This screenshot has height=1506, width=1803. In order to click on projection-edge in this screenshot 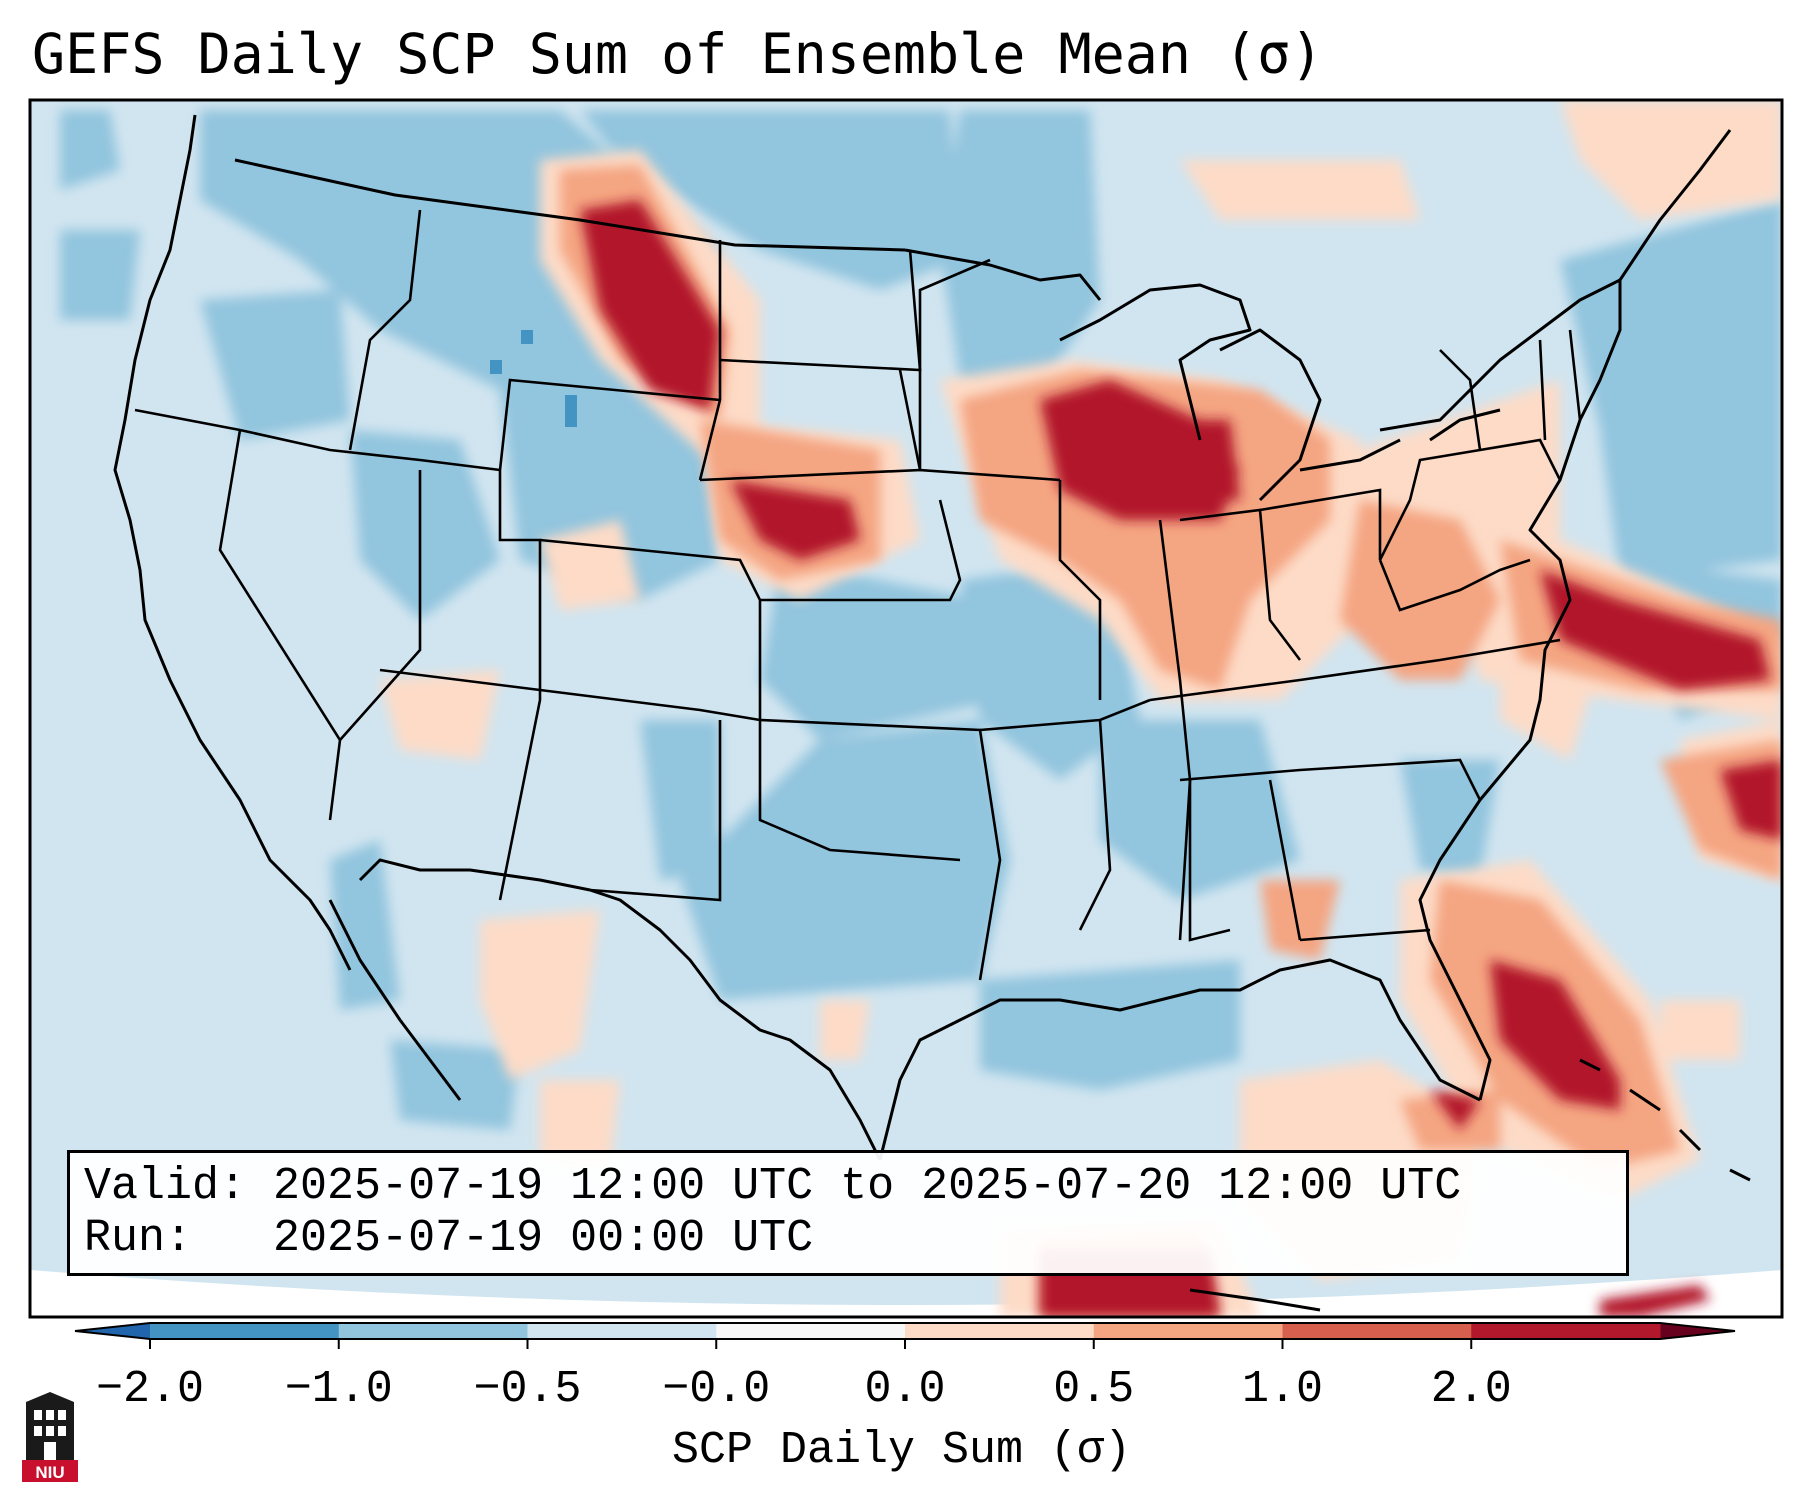, I will do `click(906, 1293)`.